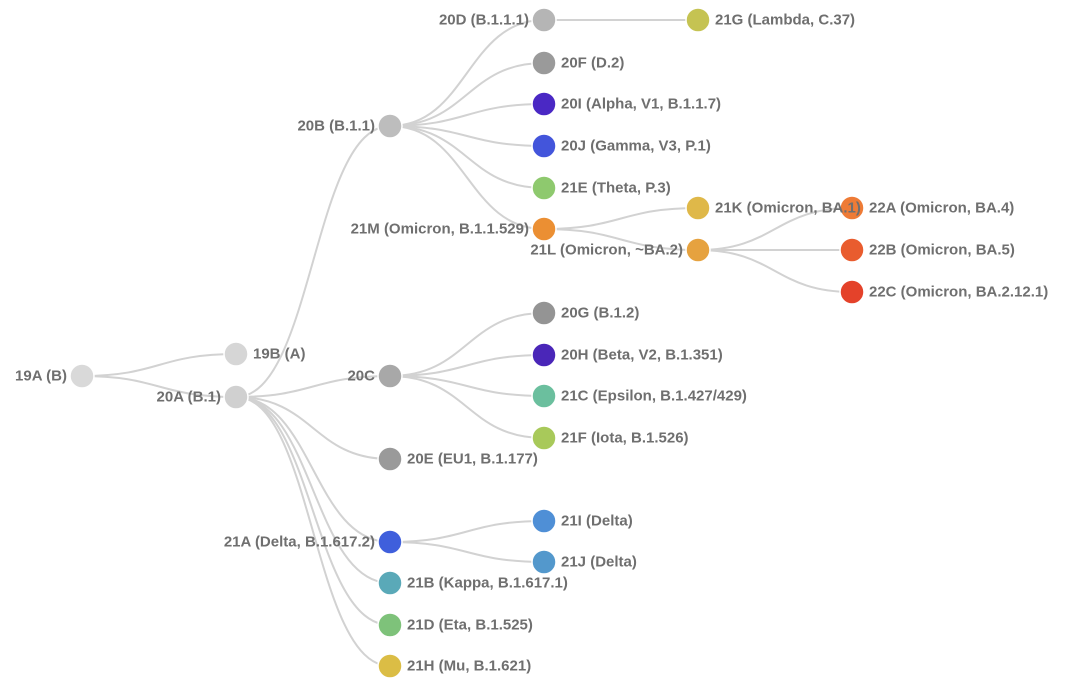  Describe the element at coordinates (654, 396) in the screenshot. I see `clade-label-21c: 21C (Epsilon, B.1.427/429)` at that location.